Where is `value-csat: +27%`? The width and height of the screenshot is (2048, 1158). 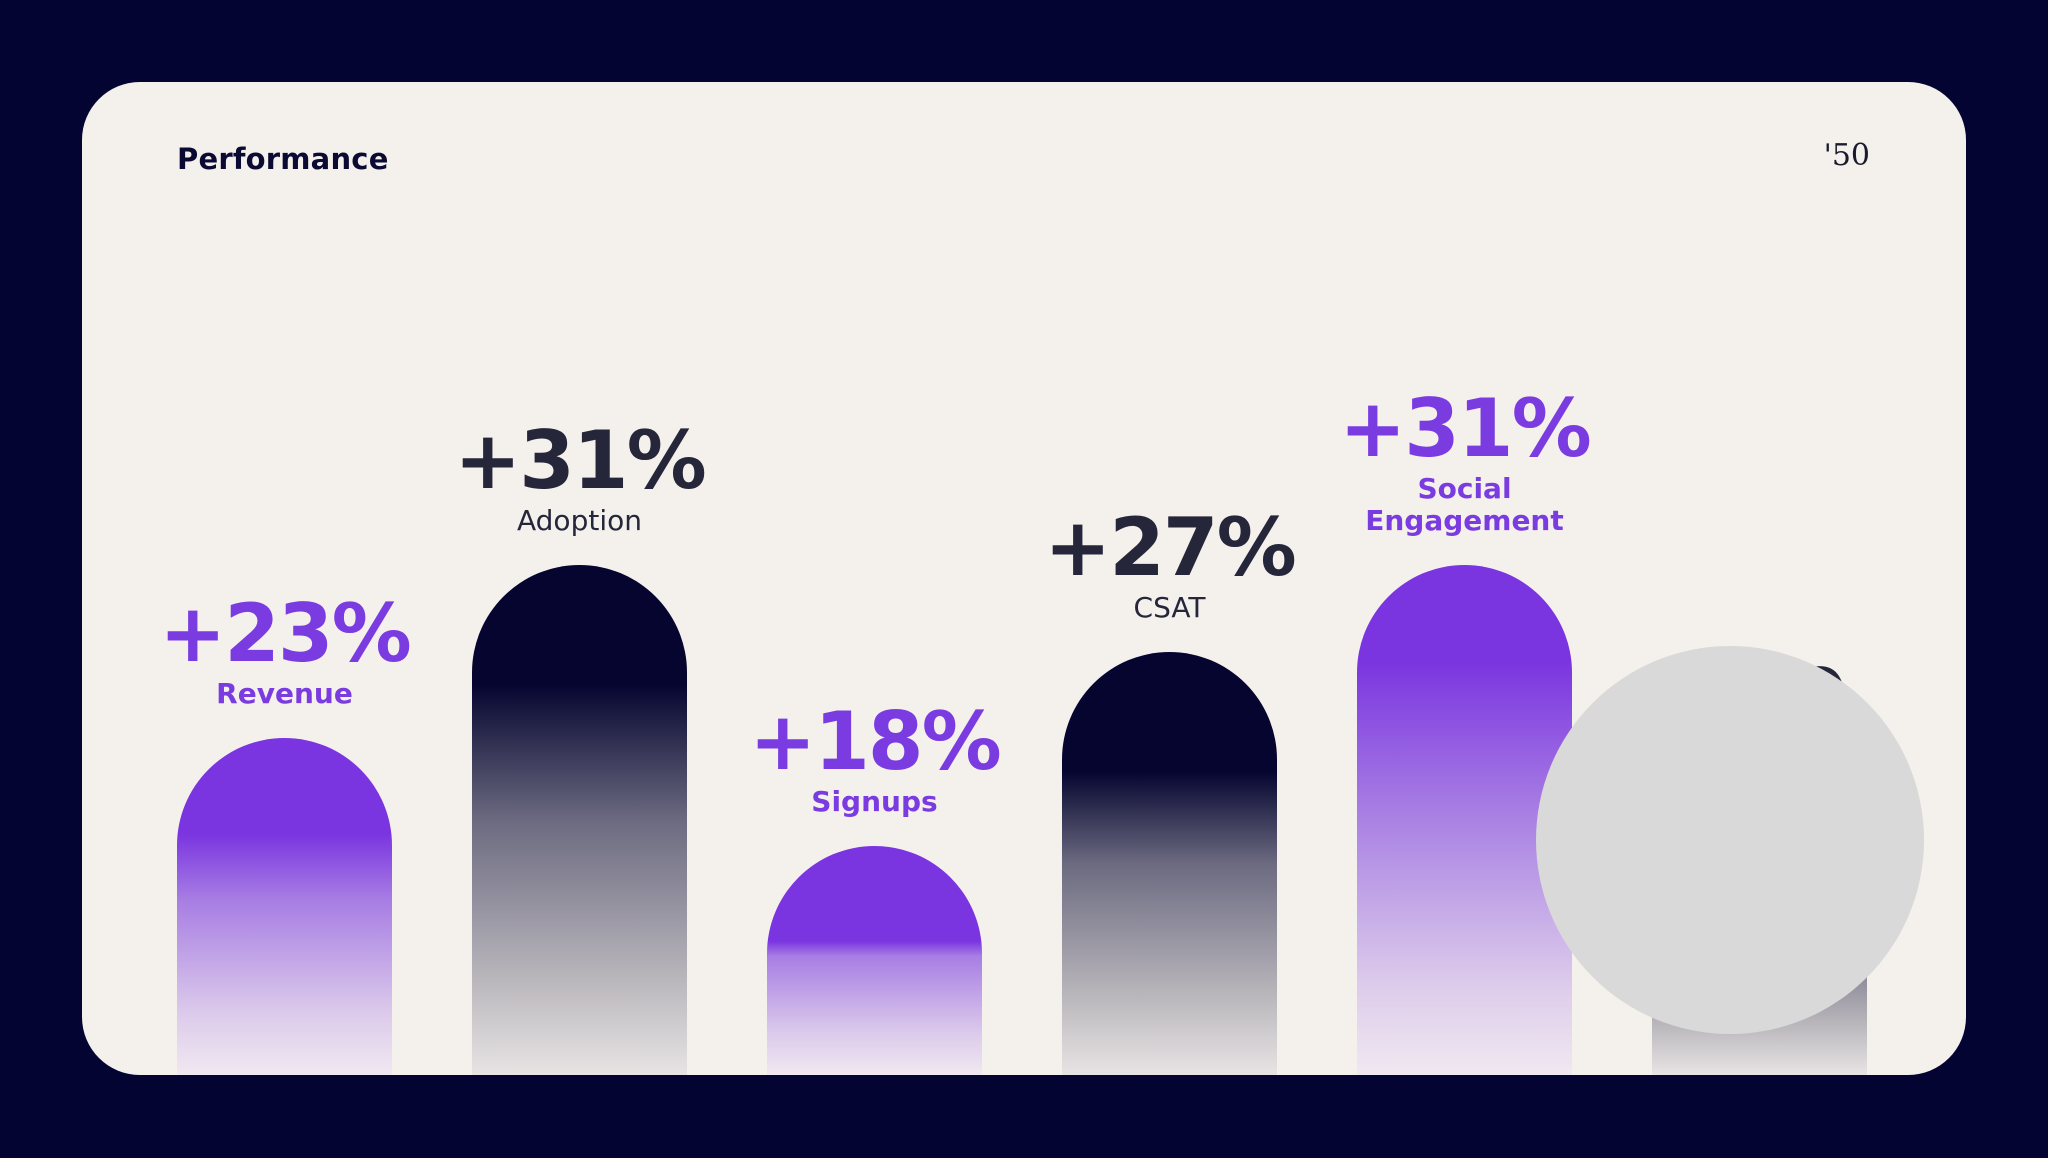
value-csat: +27% is located at coordinates (1170, 547).